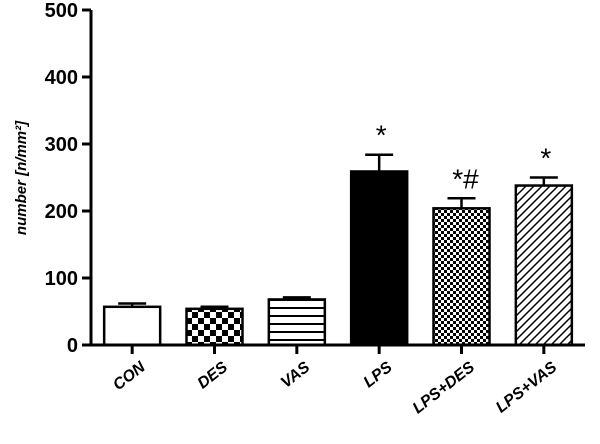 This screenshot has width=600, height=444. I want to click on y-tick-label: 100, so click(61, 279).